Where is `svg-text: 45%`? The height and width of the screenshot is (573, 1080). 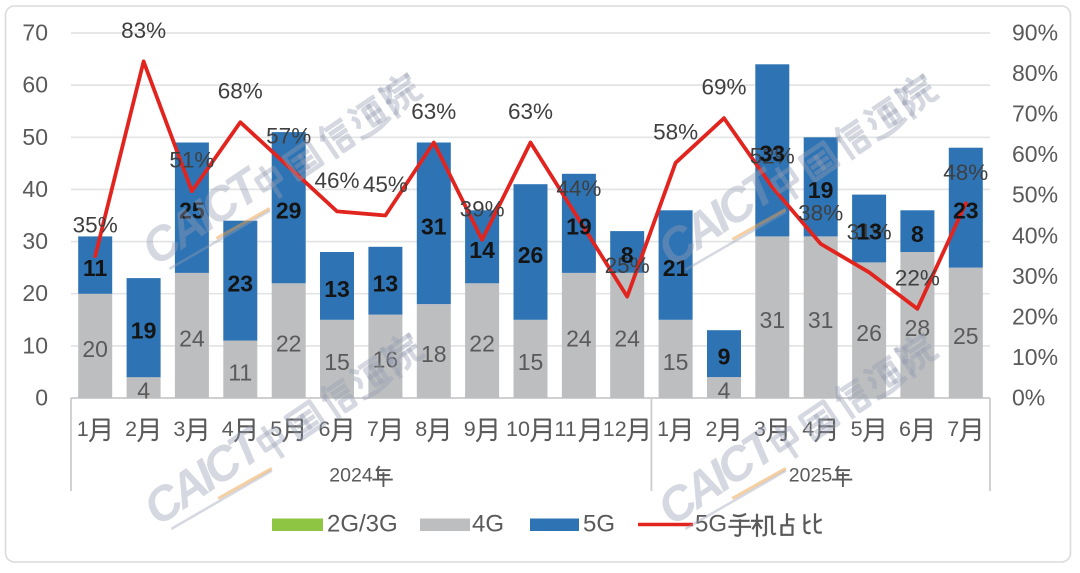
svg-text: 45% is located at coordinates (385, 184).